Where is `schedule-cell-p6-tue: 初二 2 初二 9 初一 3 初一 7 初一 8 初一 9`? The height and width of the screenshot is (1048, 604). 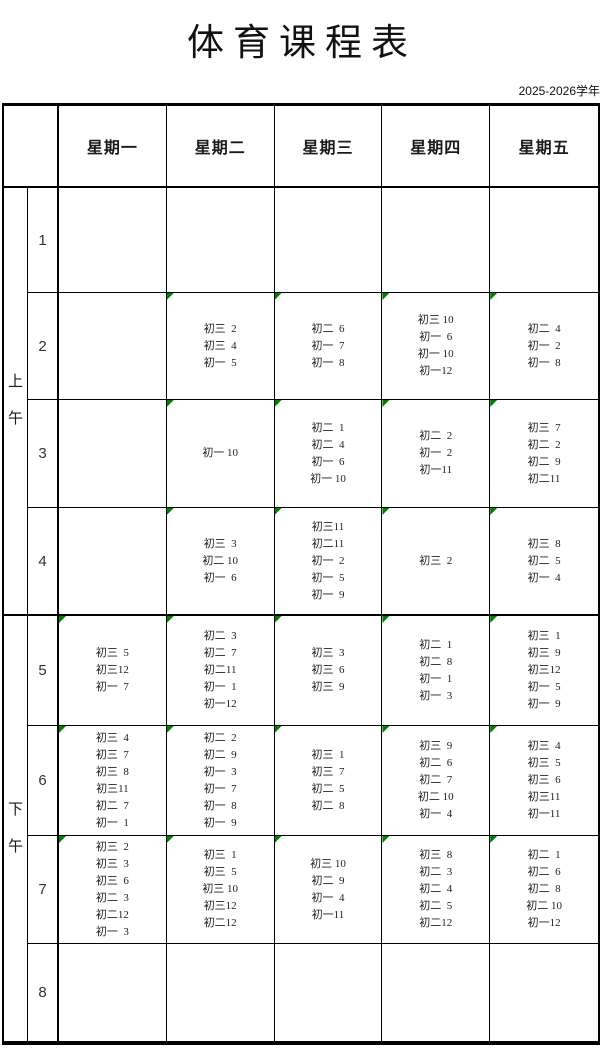 schedule-cell-p6-tue: 初二 2 初二 9 初一 3 初一 7 初一 8 初一 9 is located at coordinates (220, 781).